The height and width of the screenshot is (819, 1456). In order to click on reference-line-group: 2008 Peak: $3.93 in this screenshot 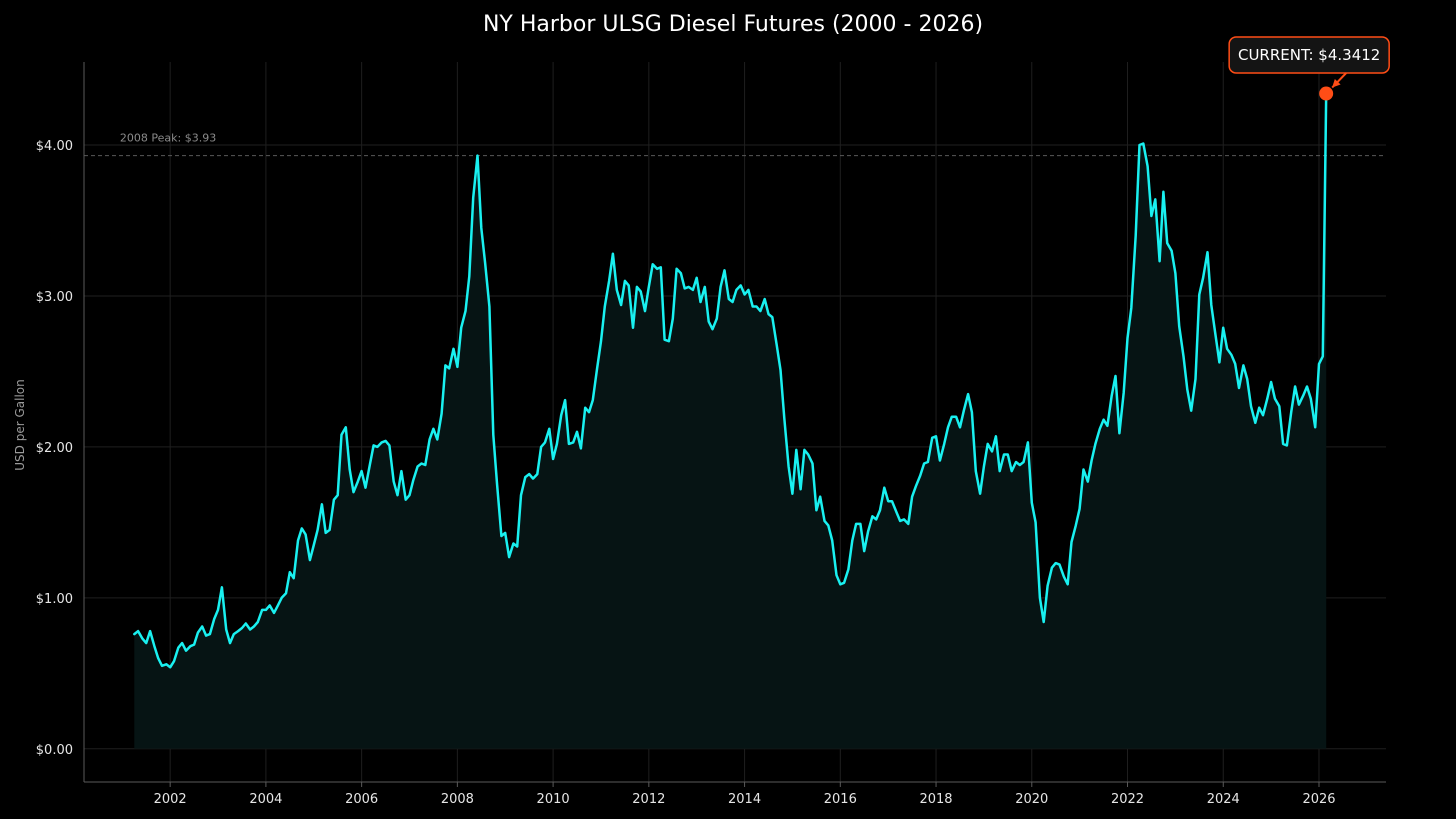, I will do `click(735, 144)`.